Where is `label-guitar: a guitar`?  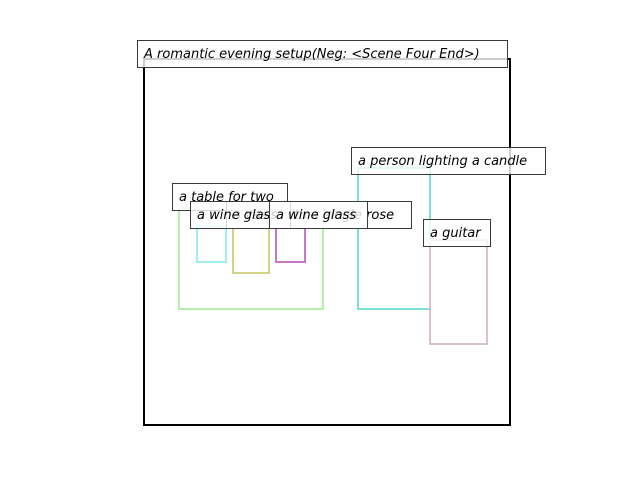 label-guitar: a guitar is located at coordinates (457, 233).